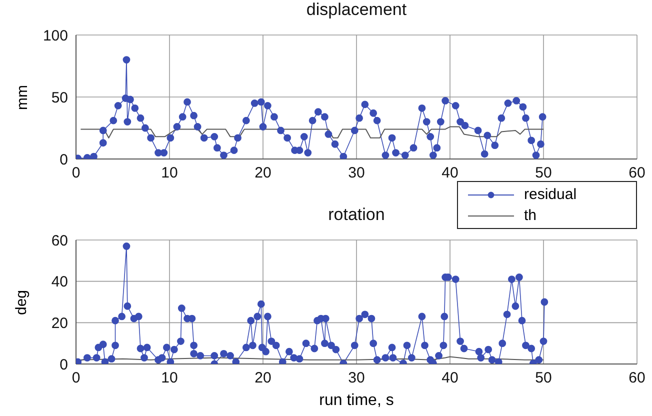  Describe the element at coordinates (22, 303) in the screenshot. I see `y-axis-title: deg` at that location.